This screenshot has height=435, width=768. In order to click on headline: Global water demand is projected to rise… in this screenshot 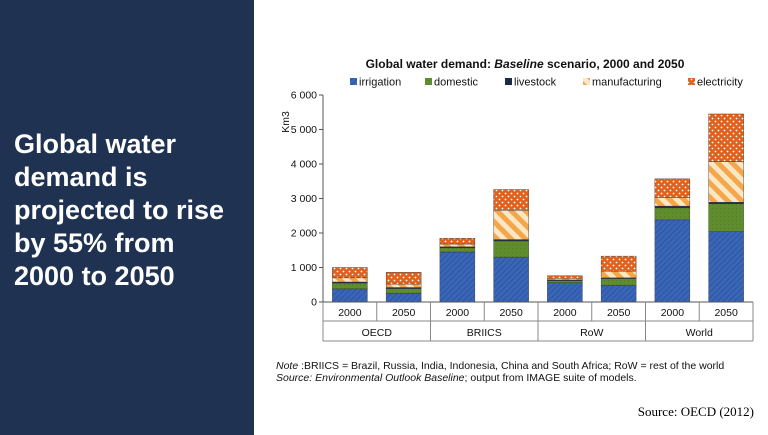, I will do `click(132, 210)`.